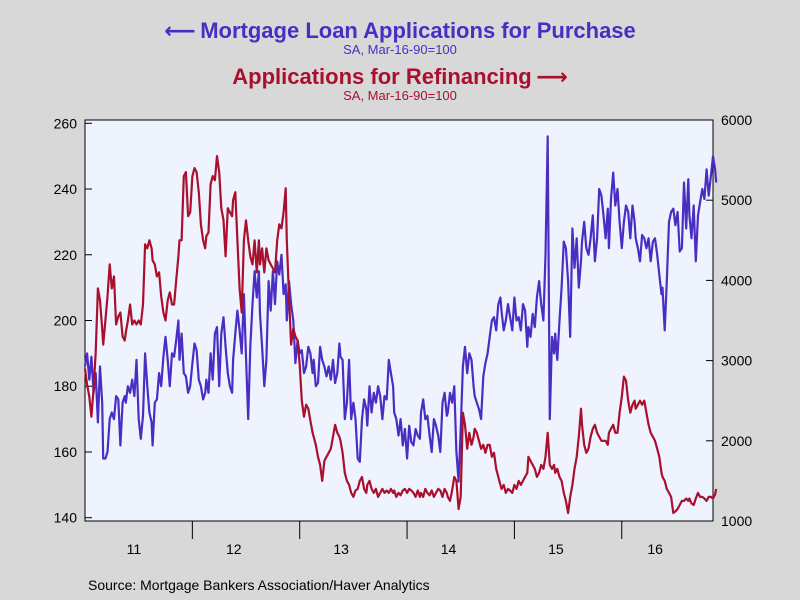 Image resolution: width=800 pixels, height=600 pixels. I want to click on x-tick-label: 12, so click(234, 549).